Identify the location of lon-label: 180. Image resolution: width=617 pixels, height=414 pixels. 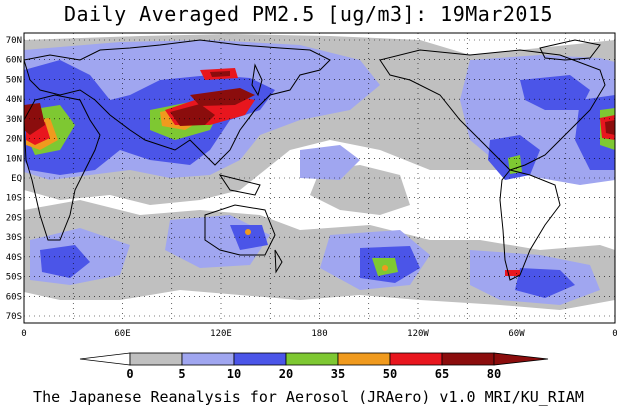
(319, 334).